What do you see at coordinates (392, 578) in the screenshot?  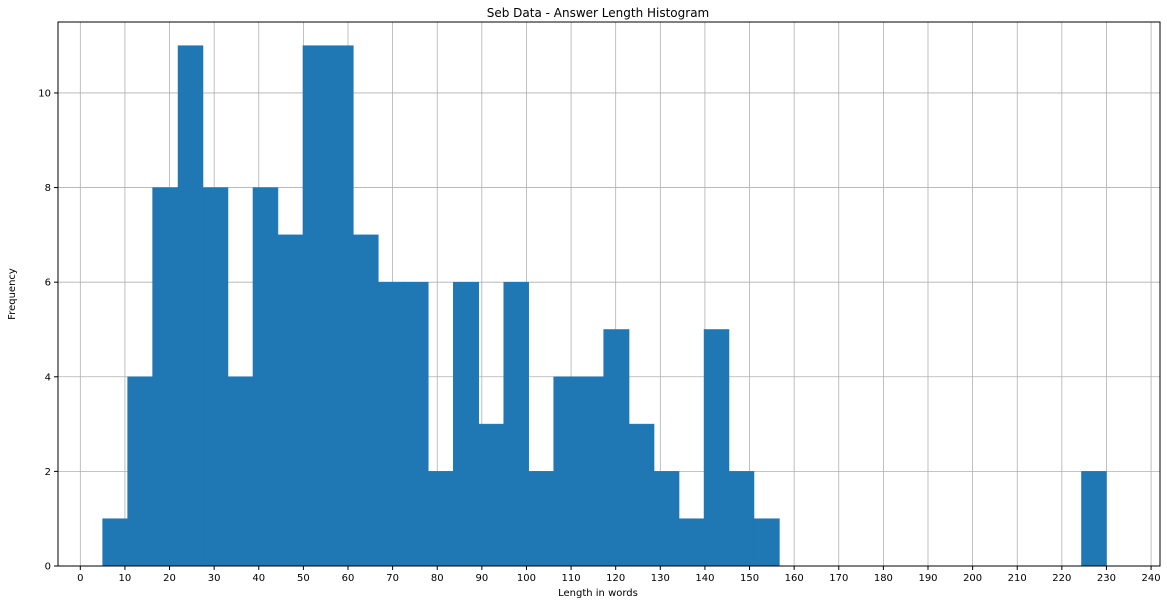 I see `x-tick-label: 70` at bounding box center [392, 578].